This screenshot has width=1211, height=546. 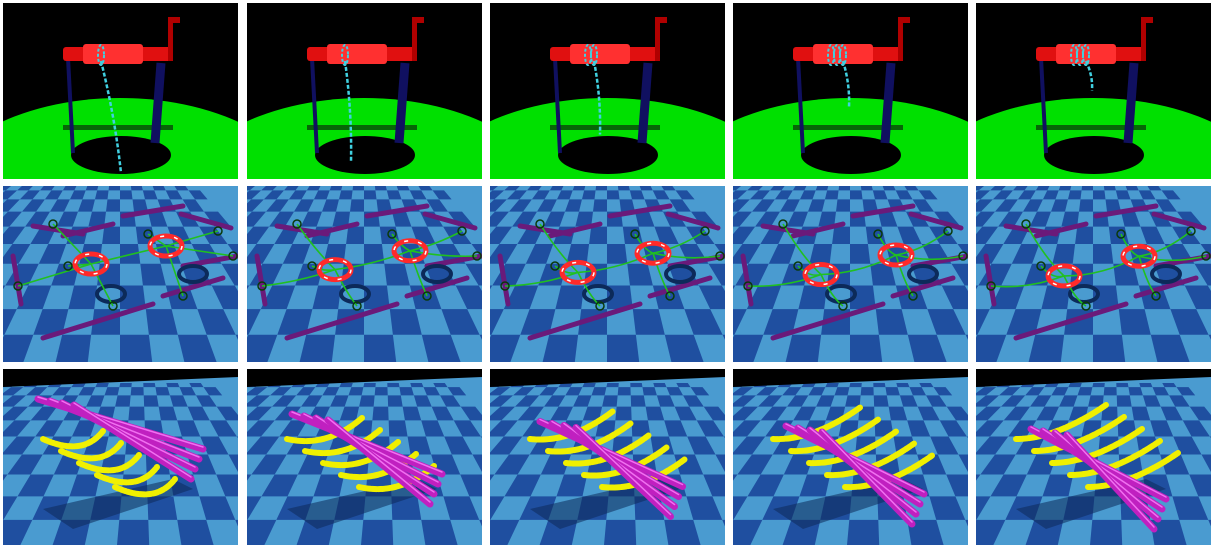 I want to click on ring, so click(x=578, y=272).